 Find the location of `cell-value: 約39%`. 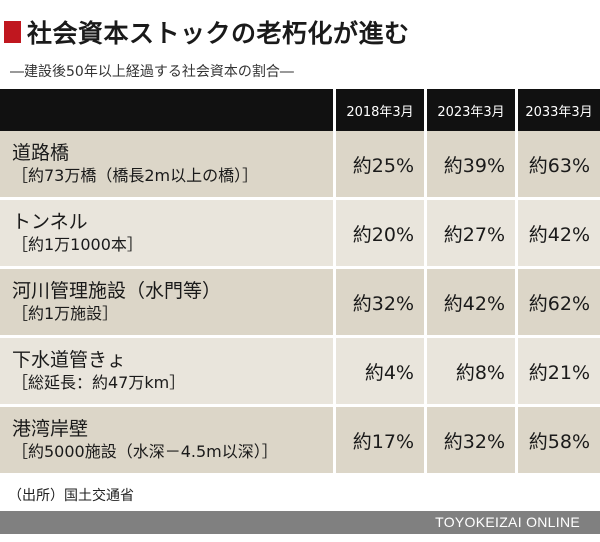

cell-value: 約39% is located at coordinates (469, 164).